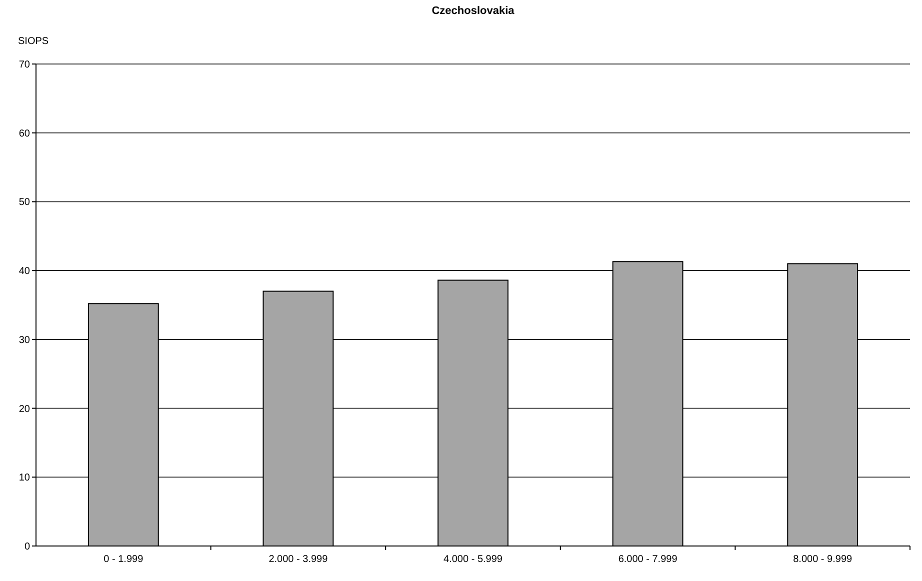 The width and height of the screenshot is (922, 581). What do you see at coordinates (24, 134) in the screenshot?
I see `y-tick-label: 60` at bounding box center [24, 134].